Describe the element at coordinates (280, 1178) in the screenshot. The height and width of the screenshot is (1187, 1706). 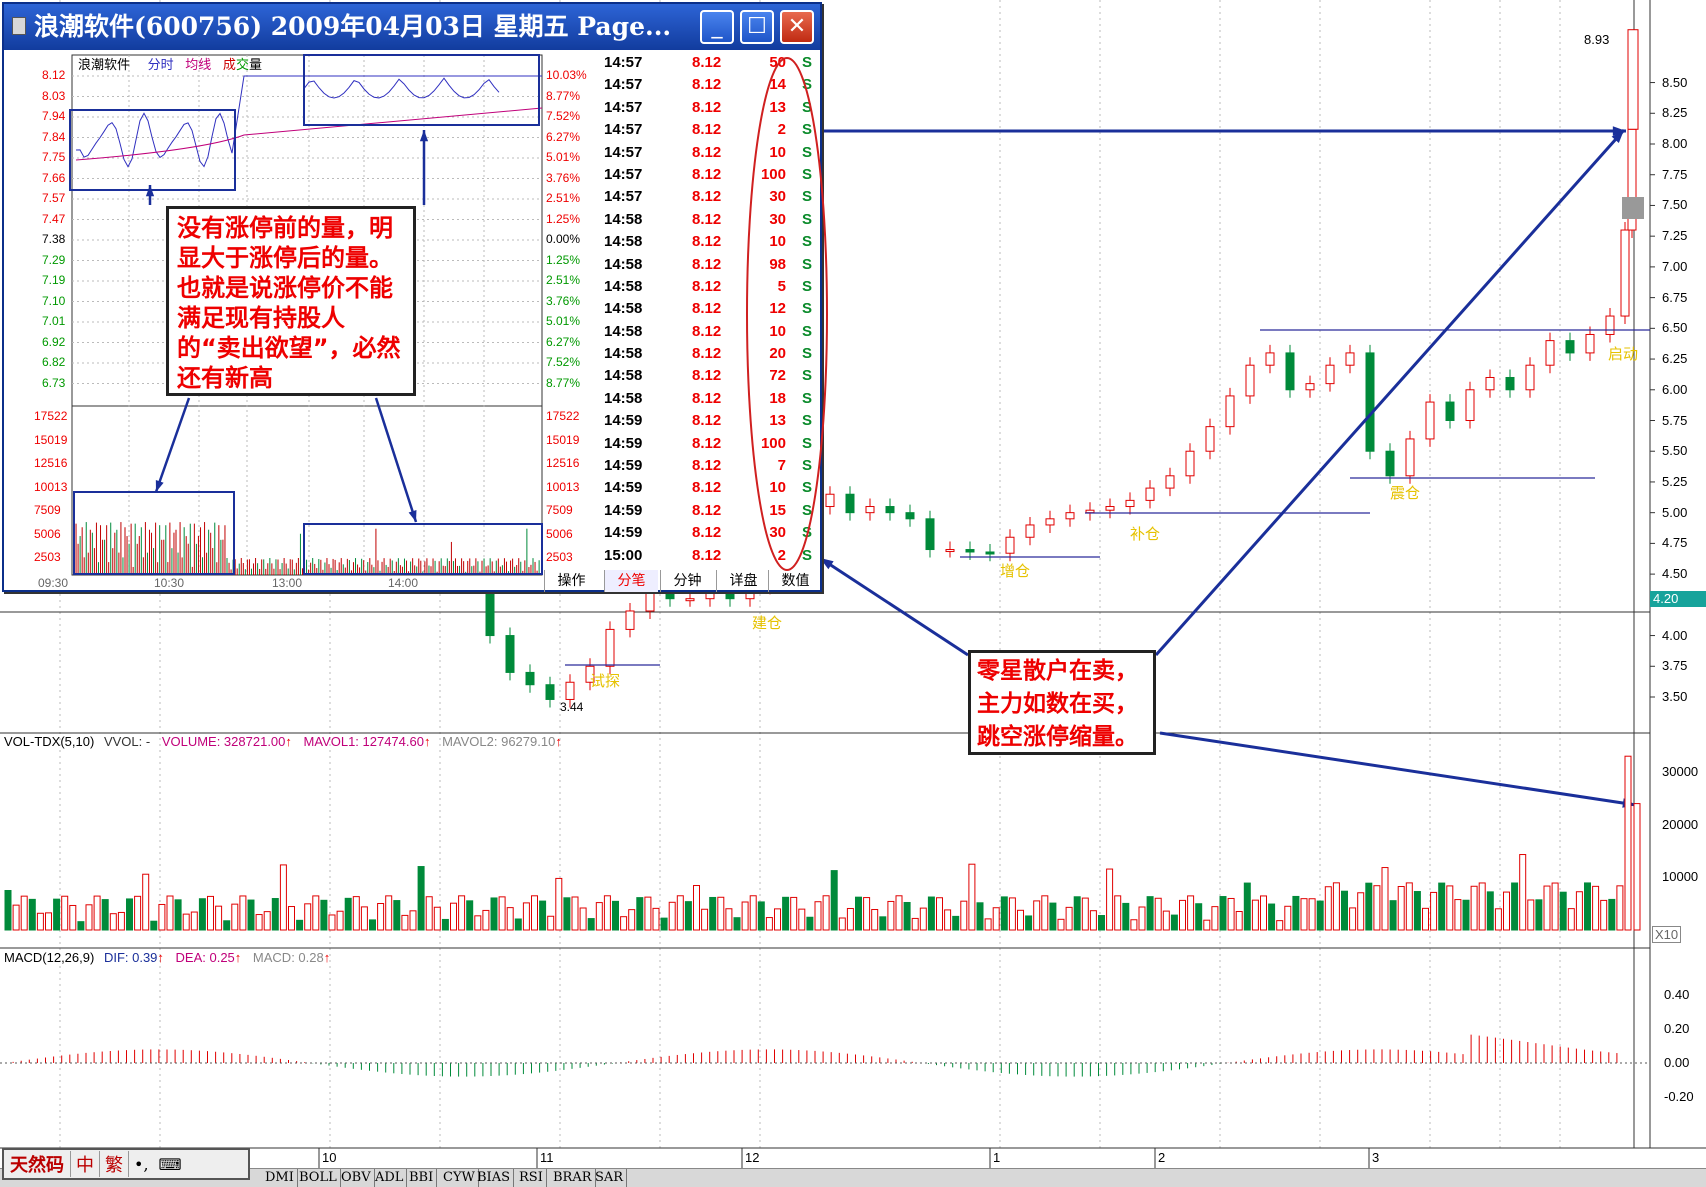
I see `indicator-tab-dmi: DMI` at that location.